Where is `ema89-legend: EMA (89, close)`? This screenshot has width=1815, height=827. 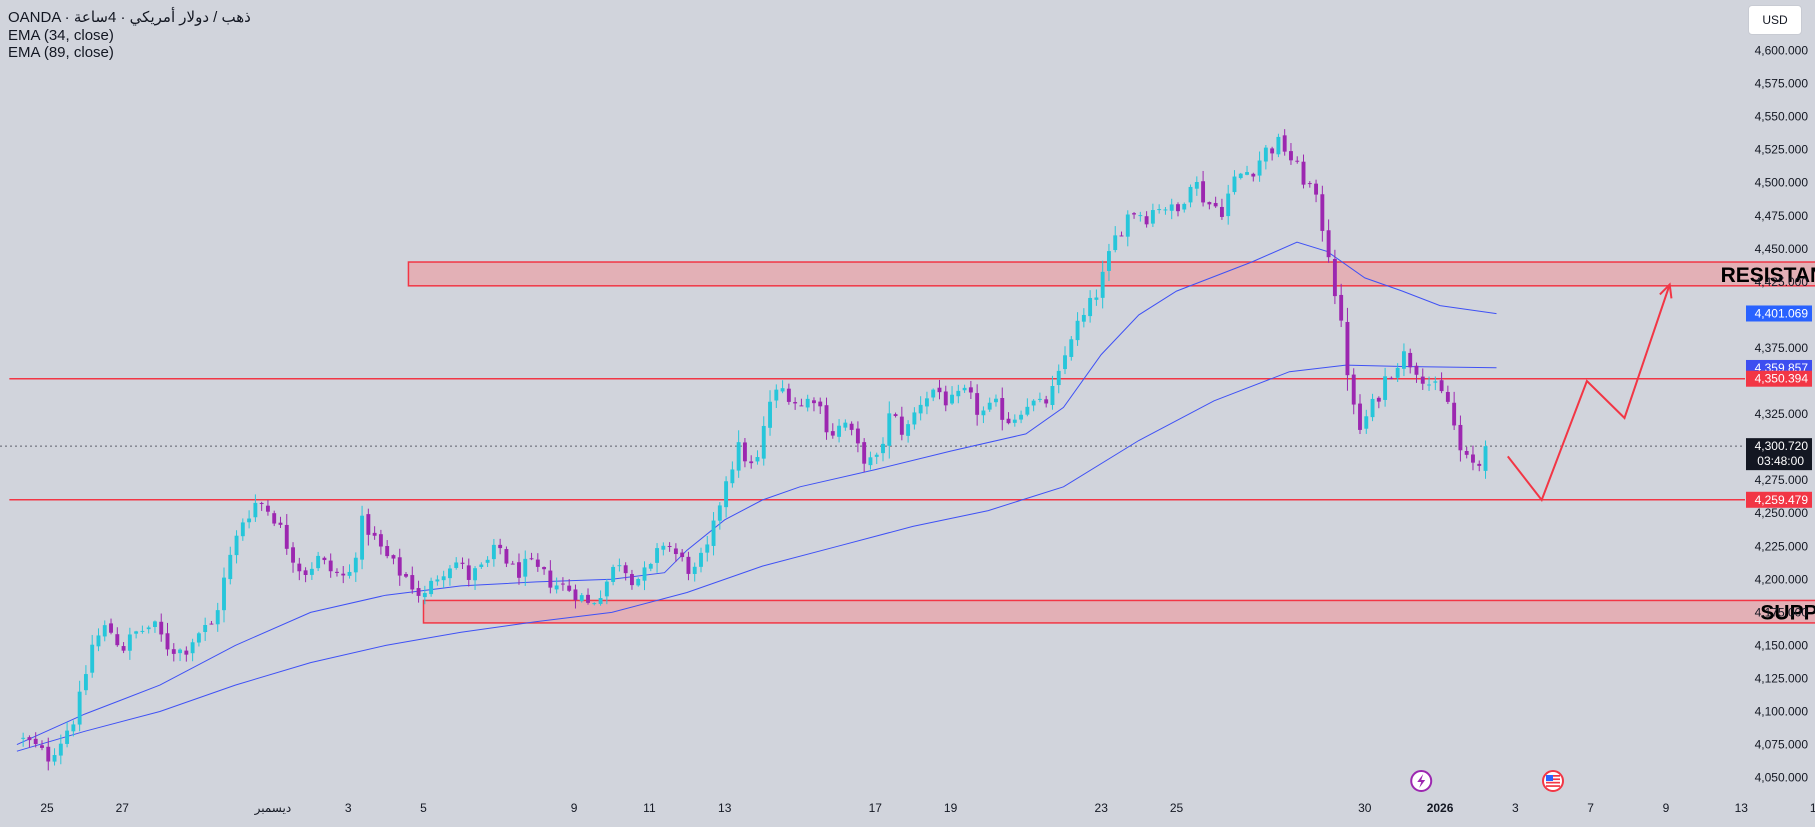
ema89-legend: EMA (89, close) is located at coordinates (129, 53).